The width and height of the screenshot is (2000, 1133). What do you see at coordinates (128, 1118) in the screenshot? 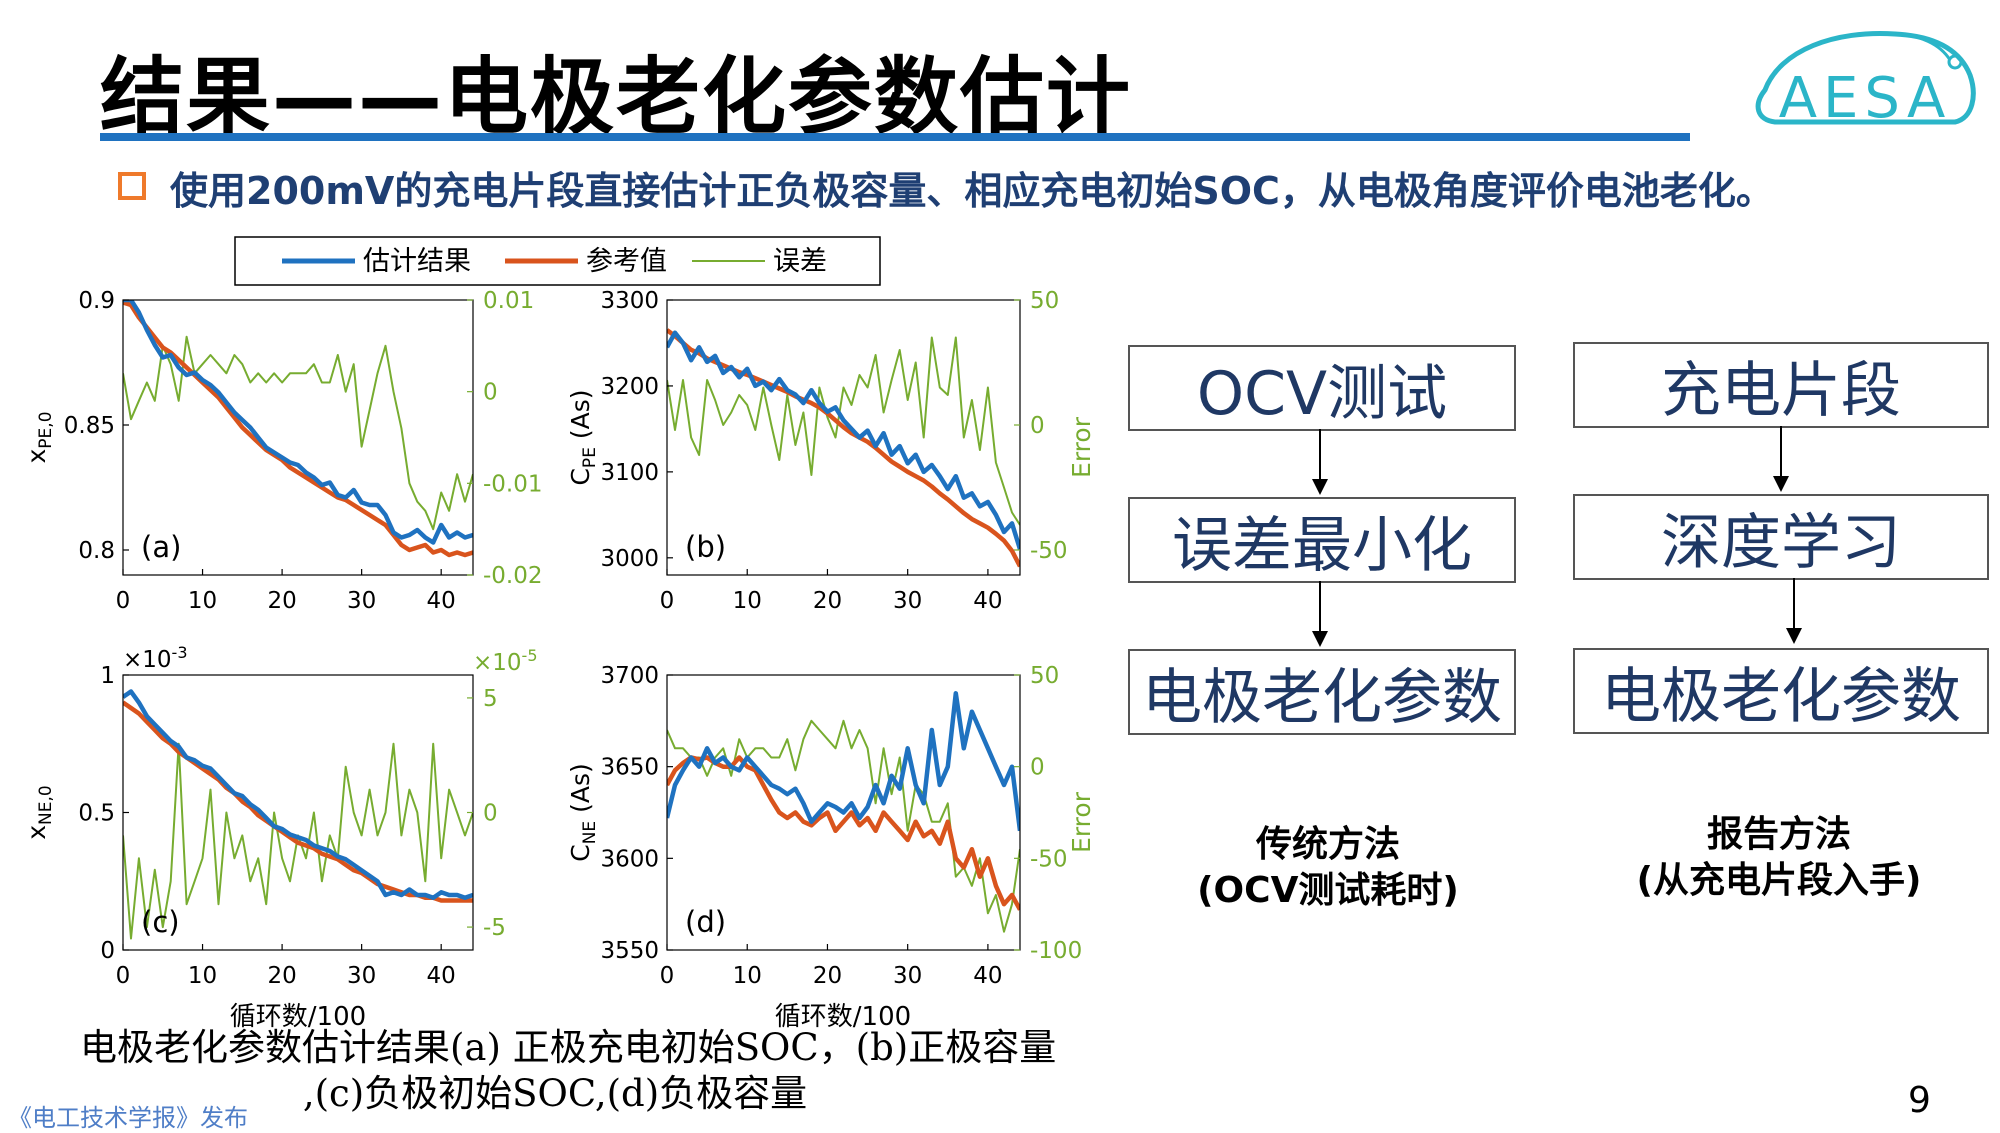
I see `source-note: 《电工技术学报》发布` at bounding box center [128, 1118].